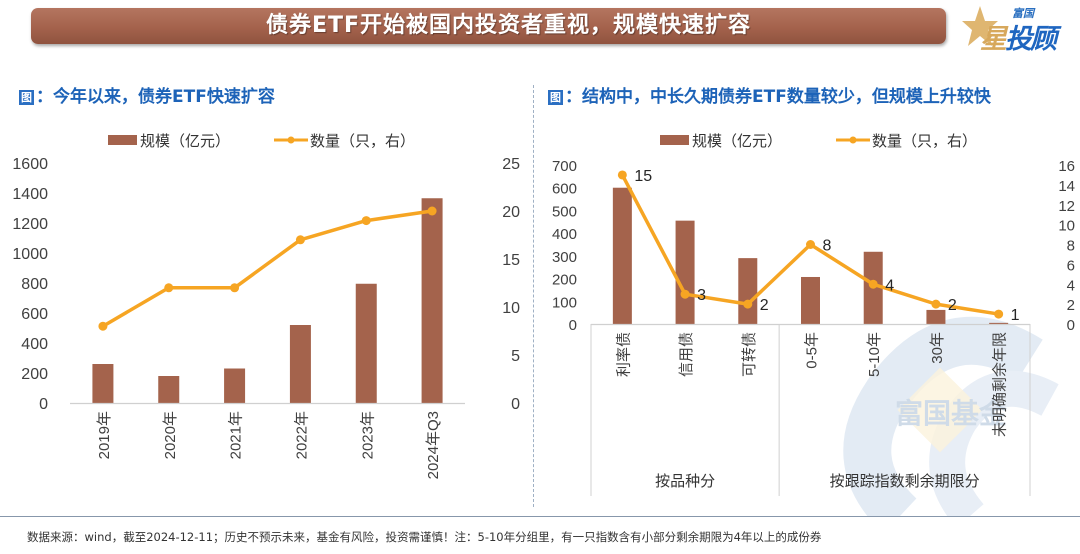 Image resolution: width=1080 pixels, height=554 pixels. Describe the element at coordinates (147, 94) in the screenshot. I see `chart1-title: 图：今年以来，债券ETF快速扩容` at that location.